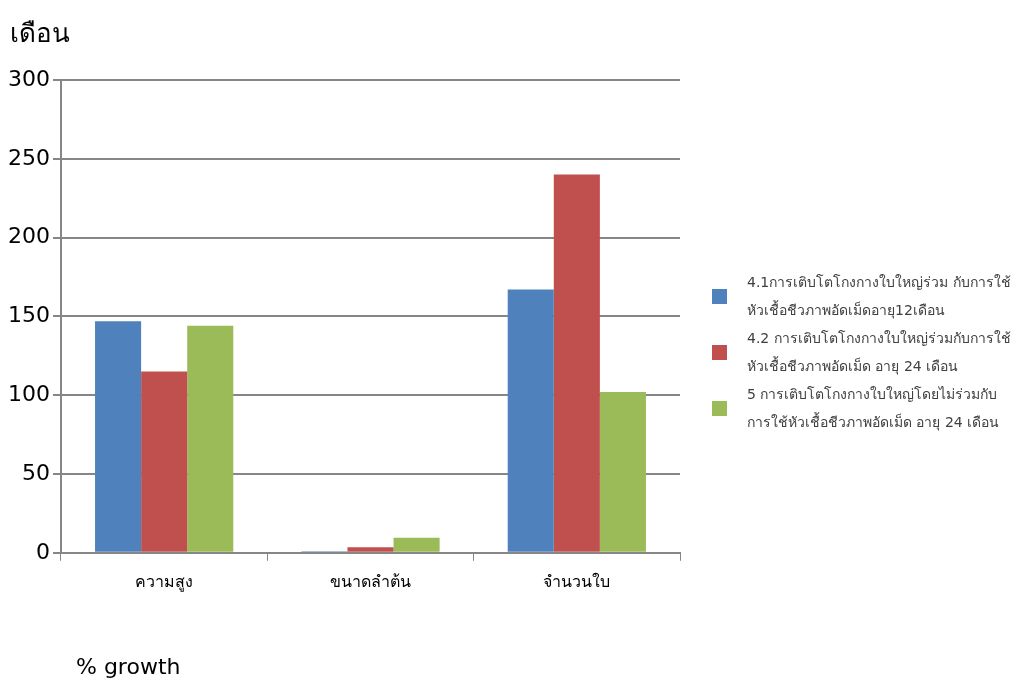 The height and width of the screenshot is (684, 1020). Describe the element at coordinates (370, 581) in the screenshot. I see `x-tick-label: ขนาดลำต้น` at that location.